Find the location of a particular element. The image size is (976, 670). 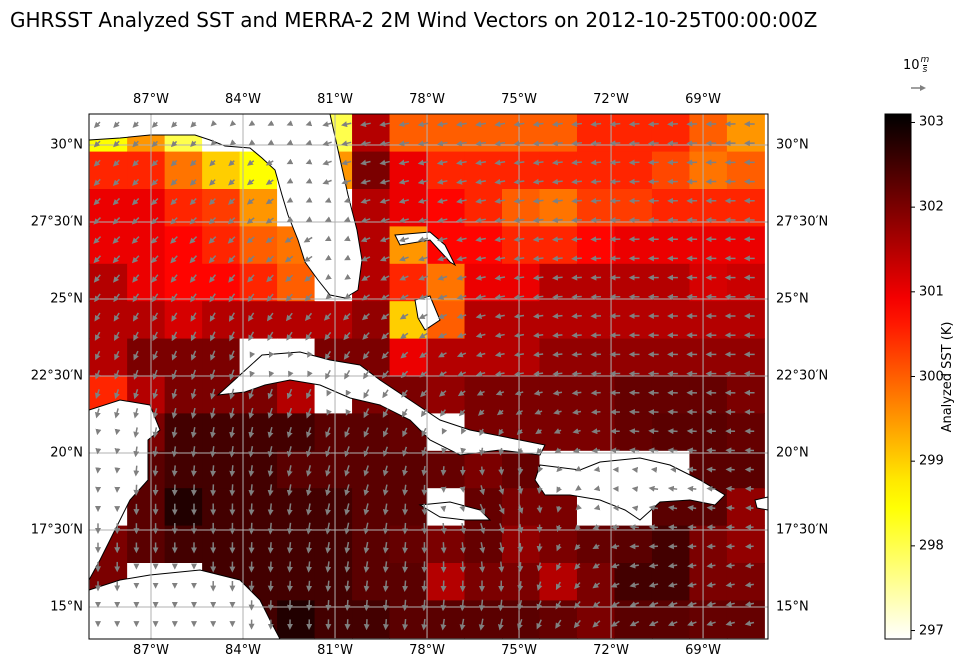

x-tick-label-bottom: 78°W is located at coordinates (427, 650).